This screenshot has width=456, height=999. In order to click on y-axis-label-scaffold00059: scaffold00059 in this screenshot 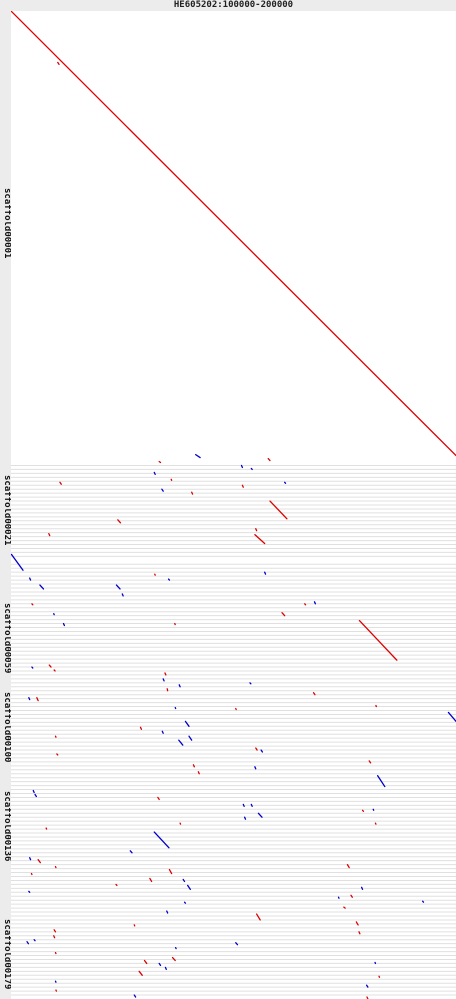, I will do `click(7, 638)`.